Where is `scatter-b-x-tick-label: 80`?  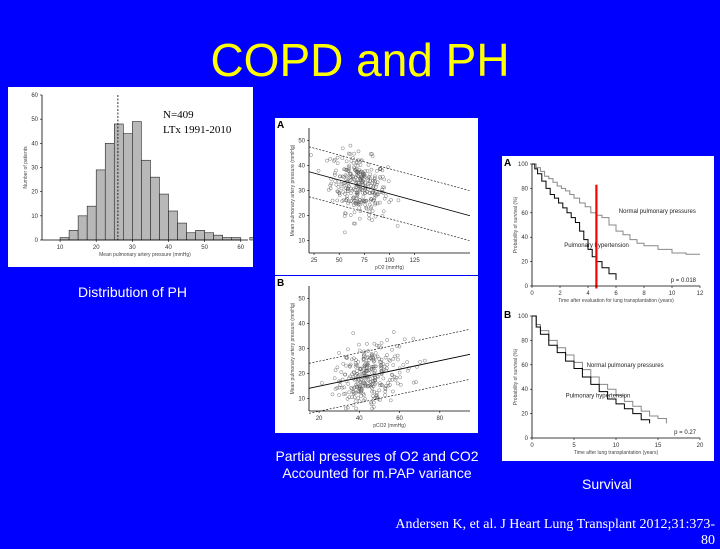 scatter-b-x-tick-label: 80 is located at coordinates (439, 419).